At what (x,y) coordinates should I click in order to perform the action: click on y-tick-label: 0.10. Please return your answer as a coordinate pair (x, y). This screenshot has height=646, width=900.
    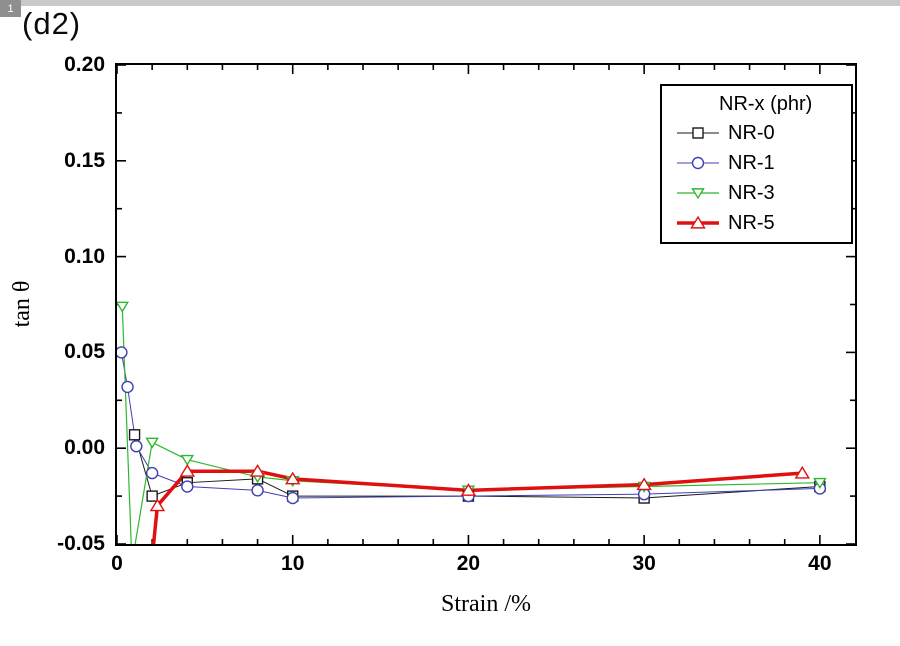
    Looking at the image, I should click on (84, 256).